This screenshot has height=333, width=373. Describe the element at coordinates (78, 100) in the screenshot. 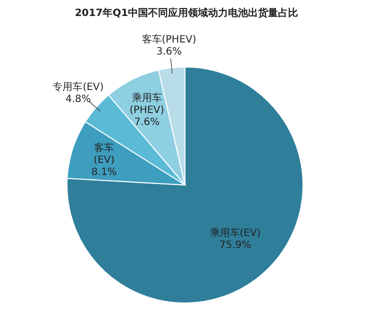

I see `data-label: 4.8%` at that location.